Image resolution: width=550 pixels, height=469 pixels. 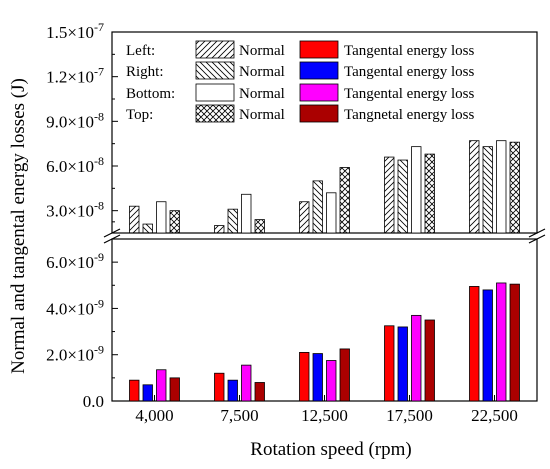 What do you see at coordinates (324, 236) in the screenshot?
I see `axis-break` at bounding box center [324, 236].